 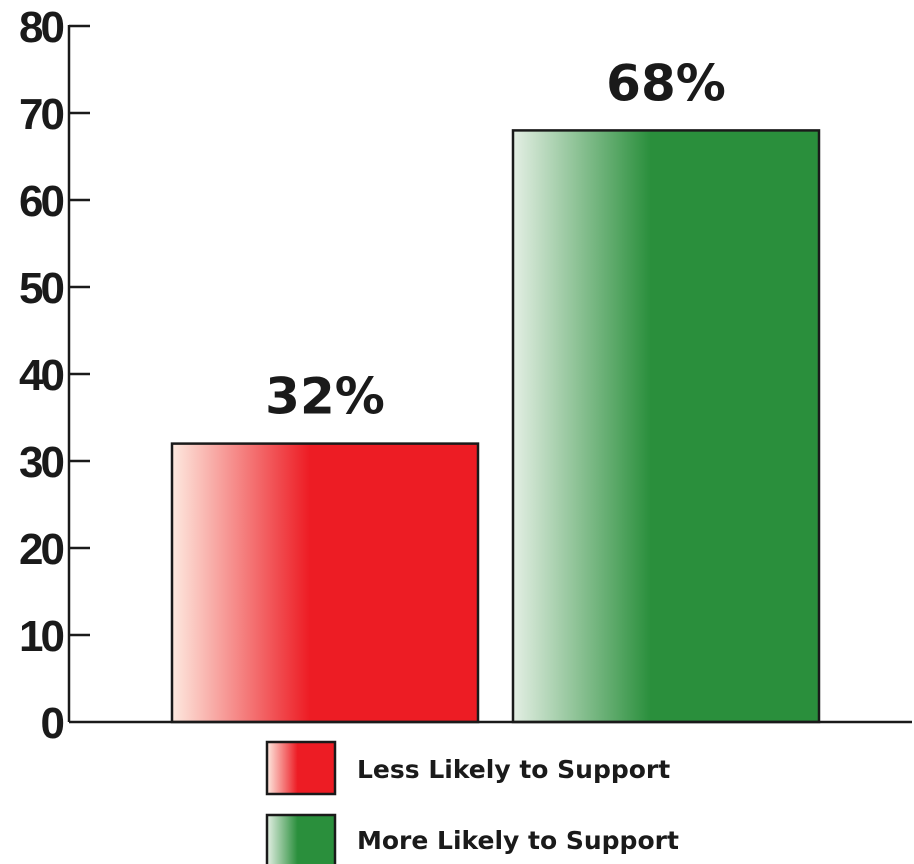 I want to click on y-tick-label: 50, so click(x=41, y=288).